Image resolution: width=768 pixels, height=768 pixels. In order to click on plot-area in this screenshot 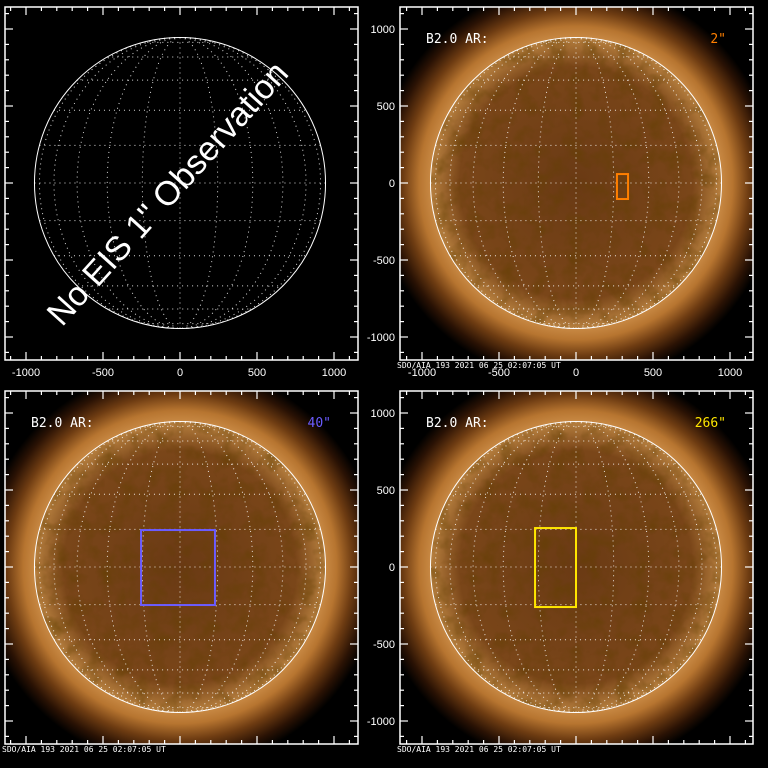, I will do `click(180, 183)`.